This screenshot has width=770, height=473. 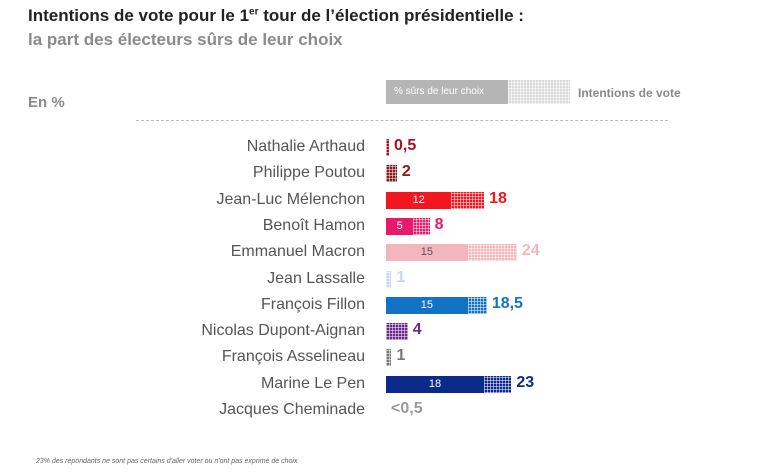 I want to click on value-label: 24, so click(x=530, y=251).